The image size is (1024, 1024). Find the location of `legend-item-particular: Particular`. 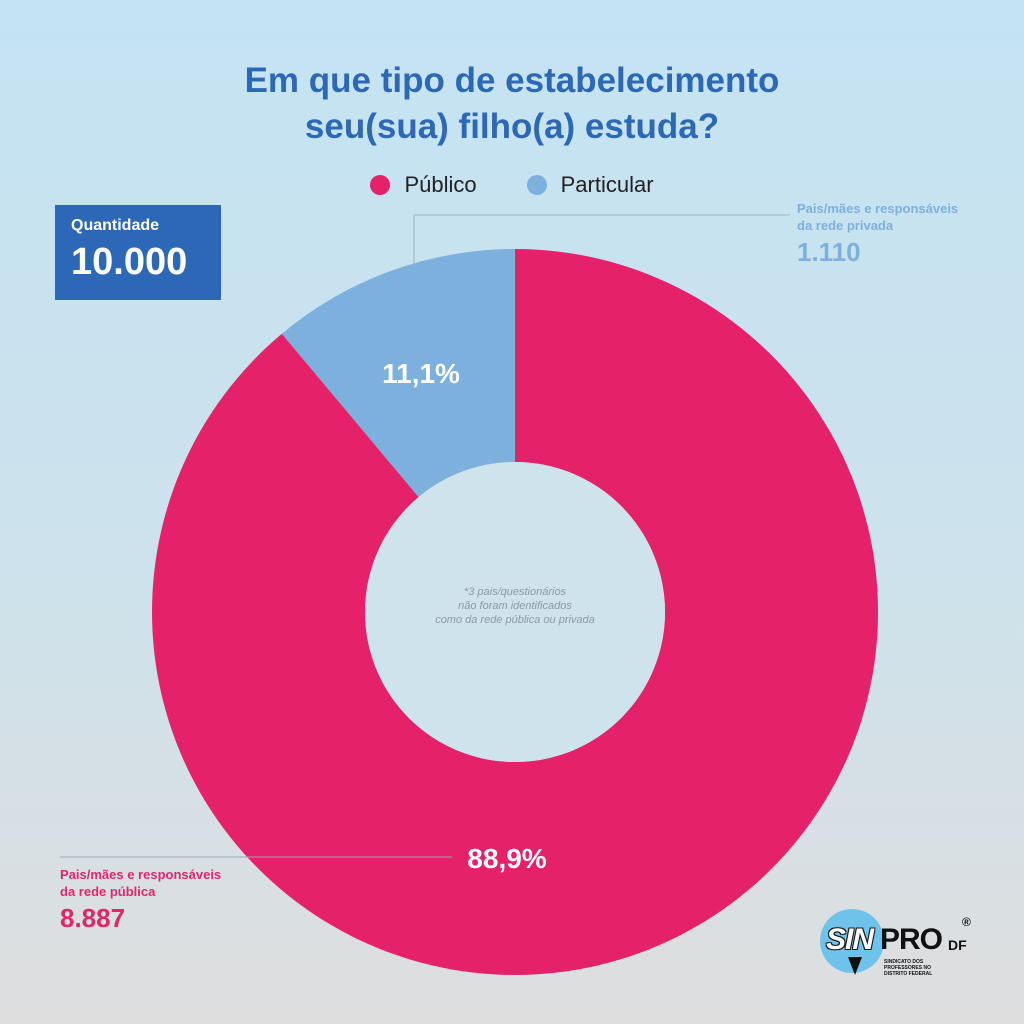

legend-item-particular: Particular is located at coordinates (590, 185).